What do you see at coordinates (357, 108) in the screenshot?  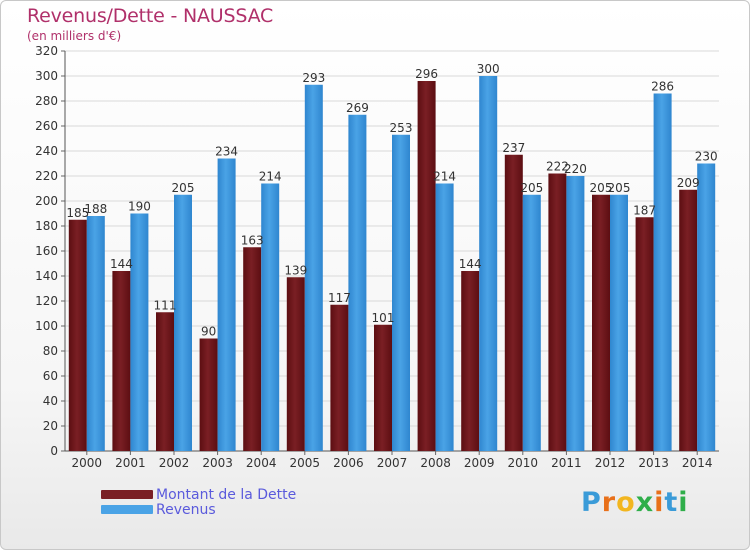 I see `data-label-revenue: 269` at bounding box center [357, 108].